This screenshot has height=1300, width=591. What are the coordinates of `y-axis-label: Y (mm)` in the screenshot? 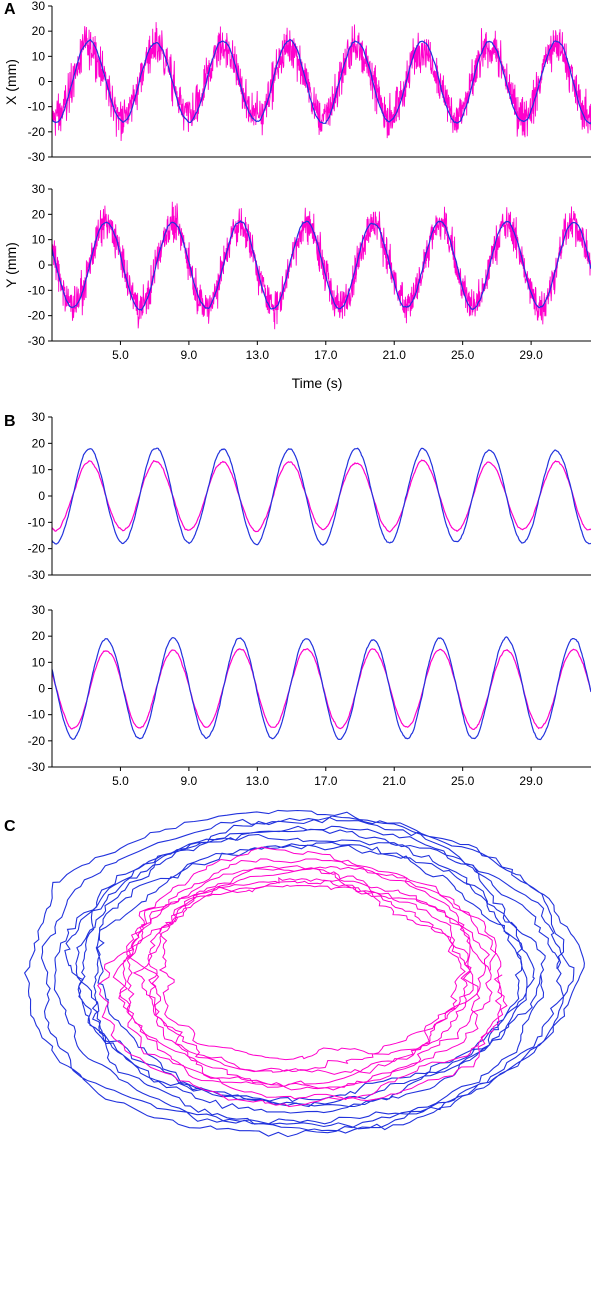 It's located at (11, 265).